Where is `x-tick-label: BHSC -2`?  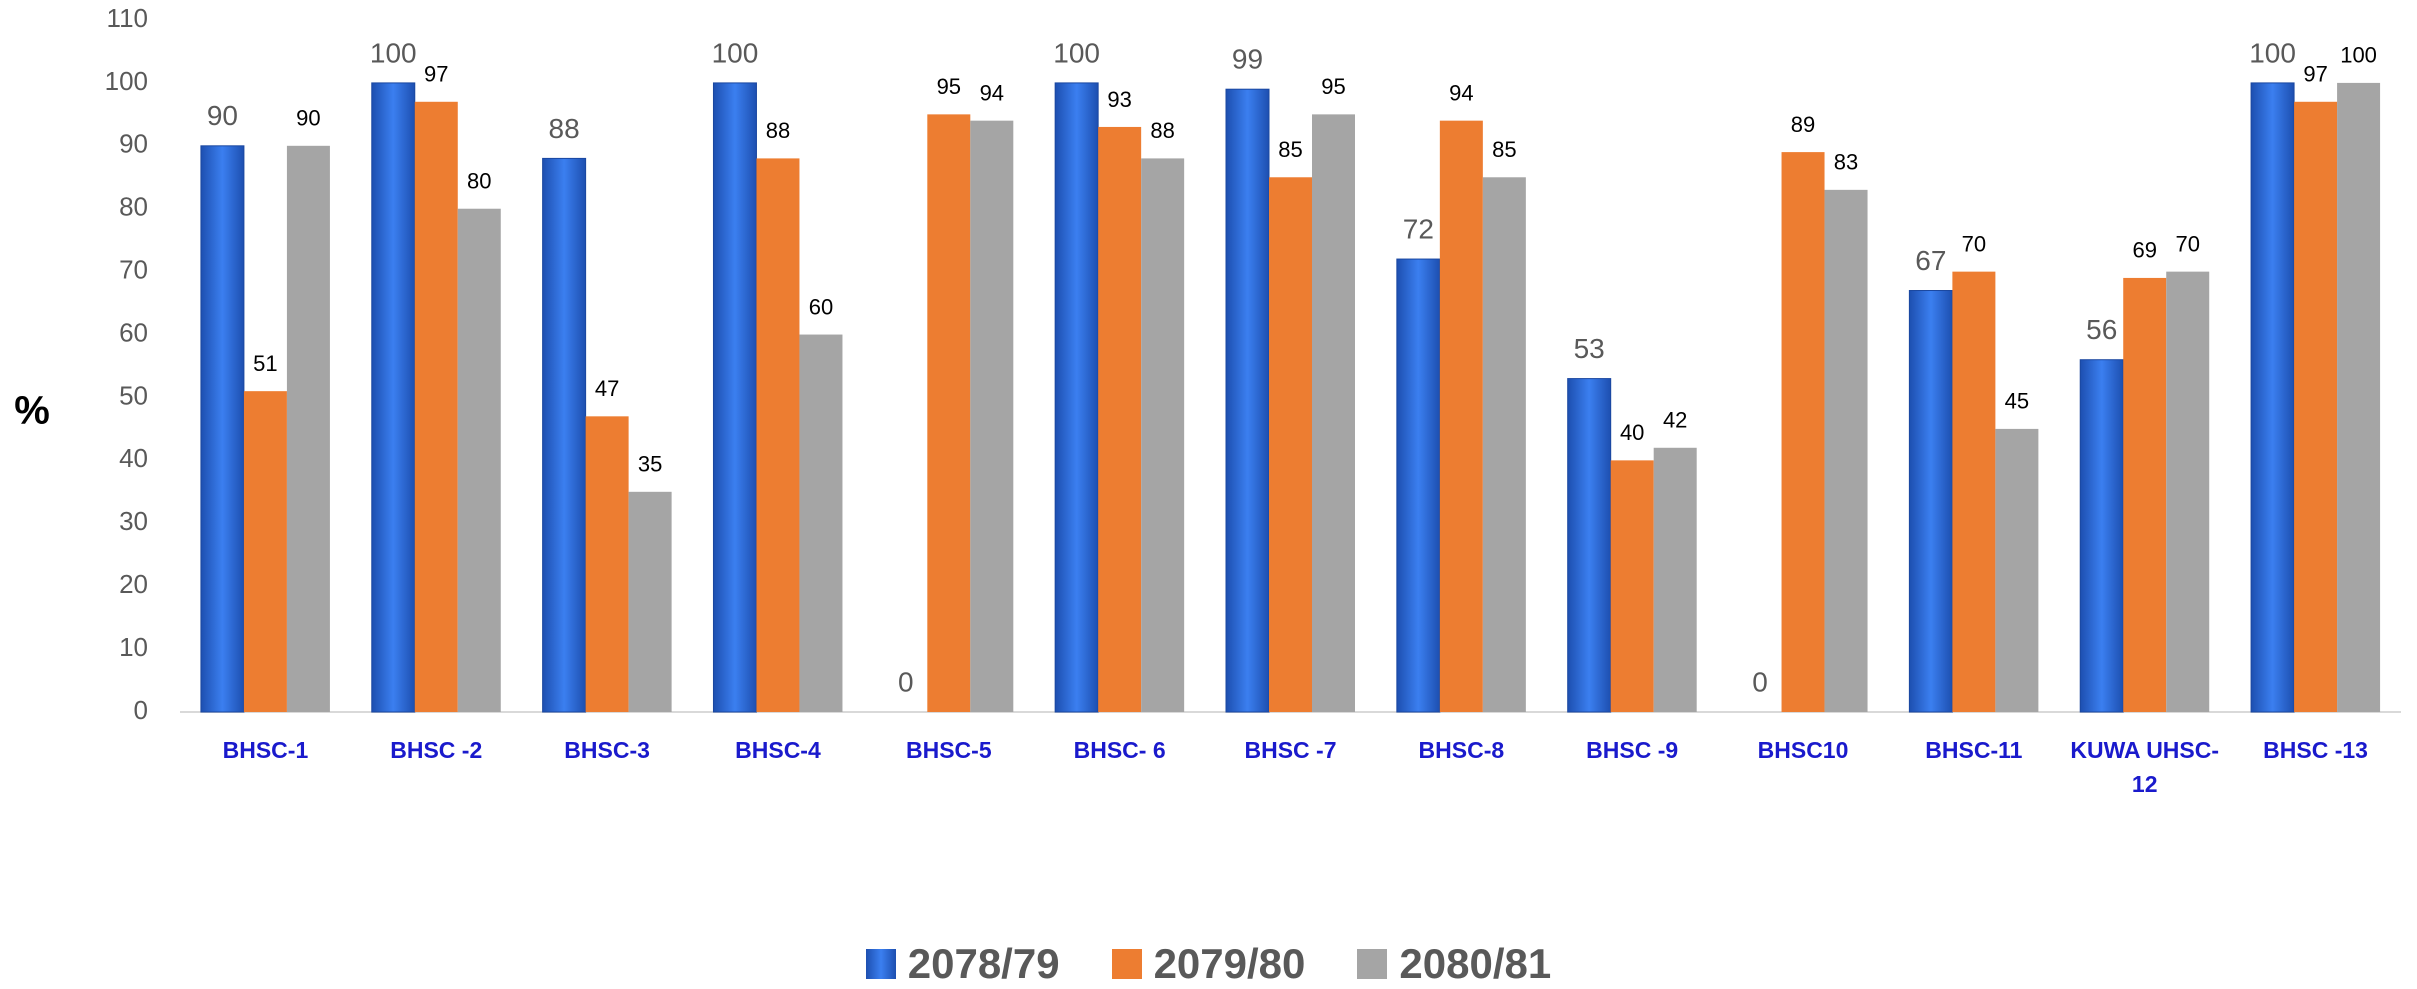
x-tick-label: BHSC -2 is located at coordinates (436, 750).